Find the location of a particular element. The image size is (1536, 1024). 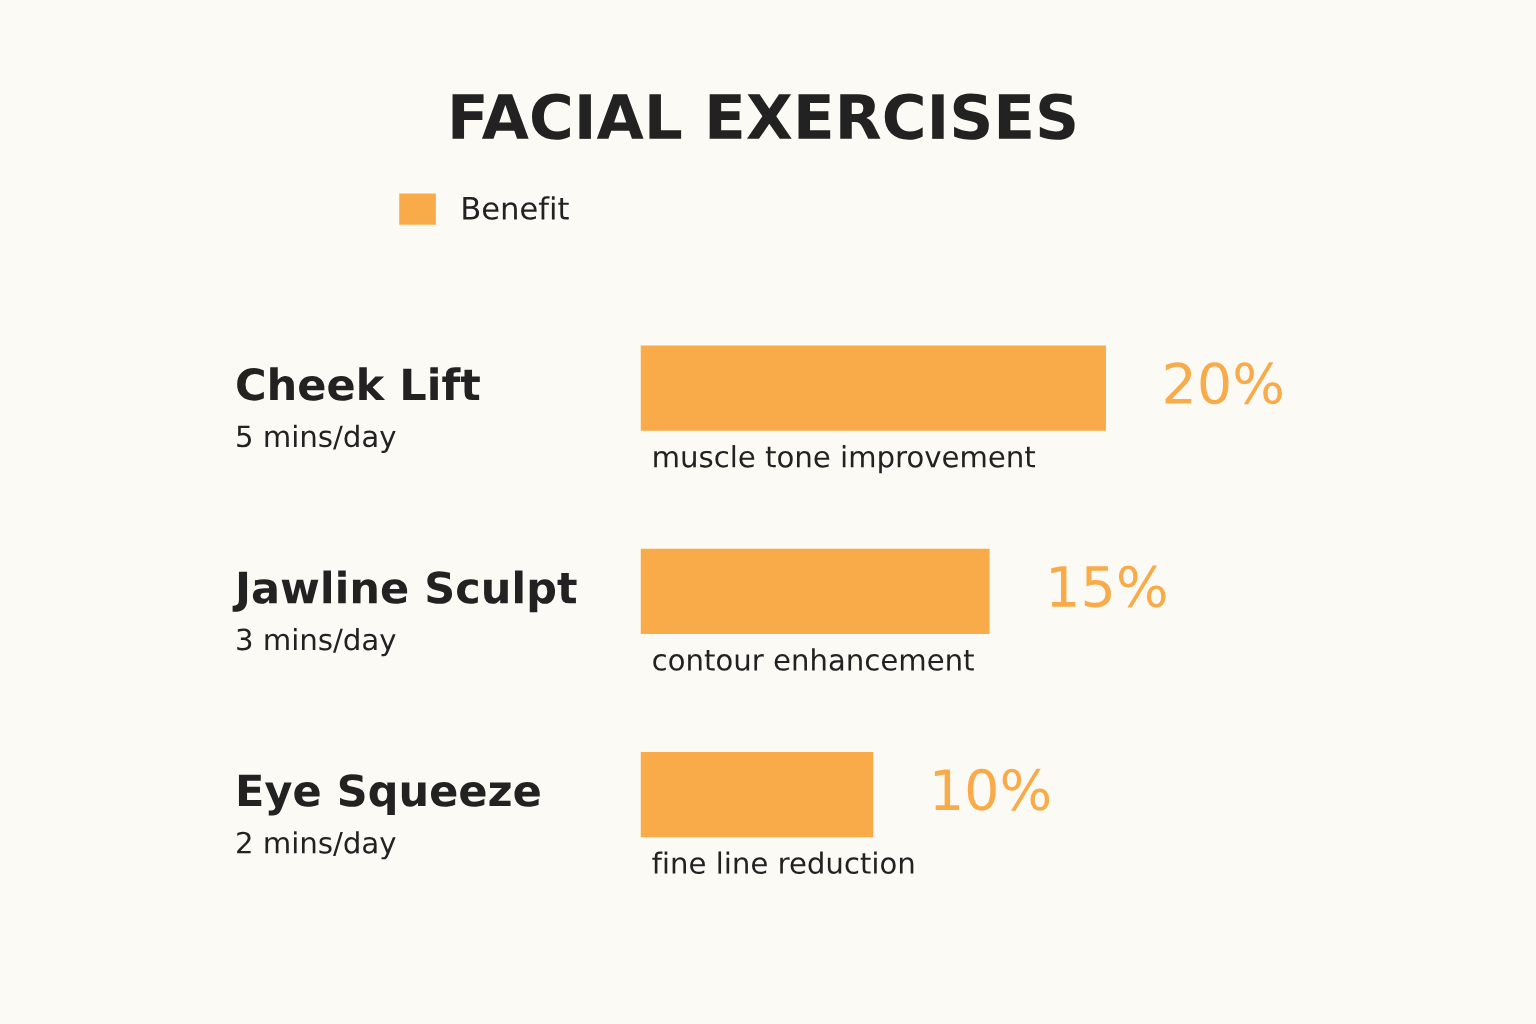

data-label: 10% is located at coordinates (992, 789).